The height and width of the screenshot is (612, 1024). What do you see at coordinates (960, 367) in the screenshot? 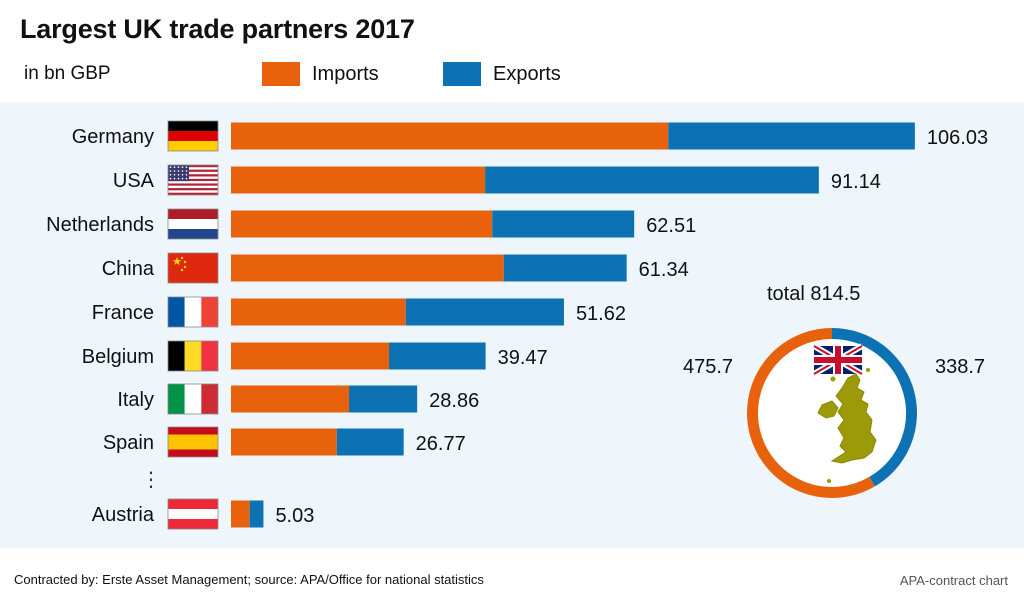
I see `donut-exports-value: 338.7` at bounding box center [960, 367].